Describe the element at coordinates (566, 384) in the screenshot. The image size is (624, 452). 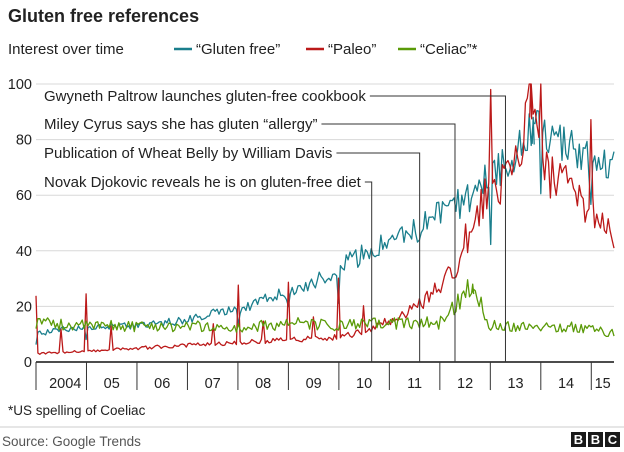
I see `x-tick-label: 14` at that location.